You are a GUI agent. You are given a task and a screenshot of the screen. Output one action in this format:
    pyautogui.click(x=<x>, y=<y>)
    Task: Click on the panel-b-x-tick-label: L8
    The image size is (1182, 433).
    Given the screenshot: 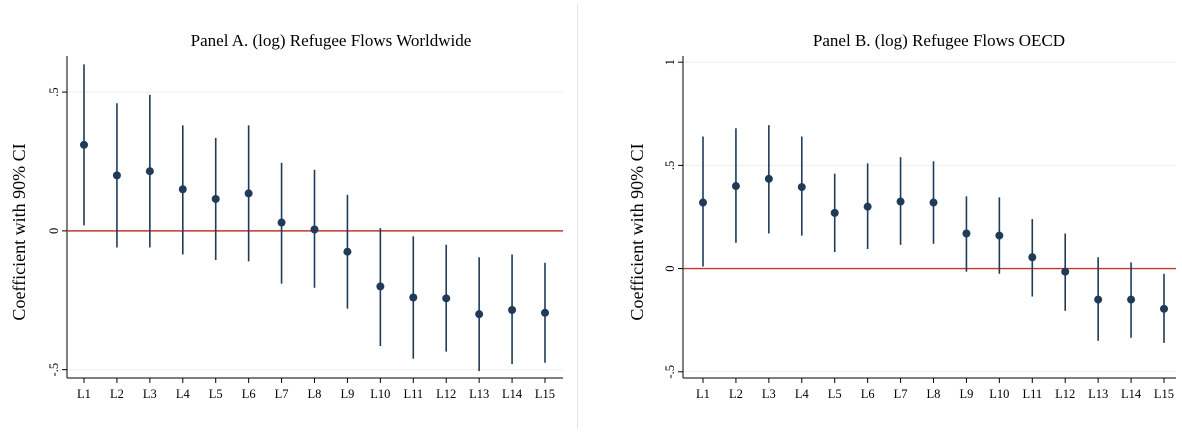 What is the action you would take?
    pyautogui.click(x=934, y=394)
    